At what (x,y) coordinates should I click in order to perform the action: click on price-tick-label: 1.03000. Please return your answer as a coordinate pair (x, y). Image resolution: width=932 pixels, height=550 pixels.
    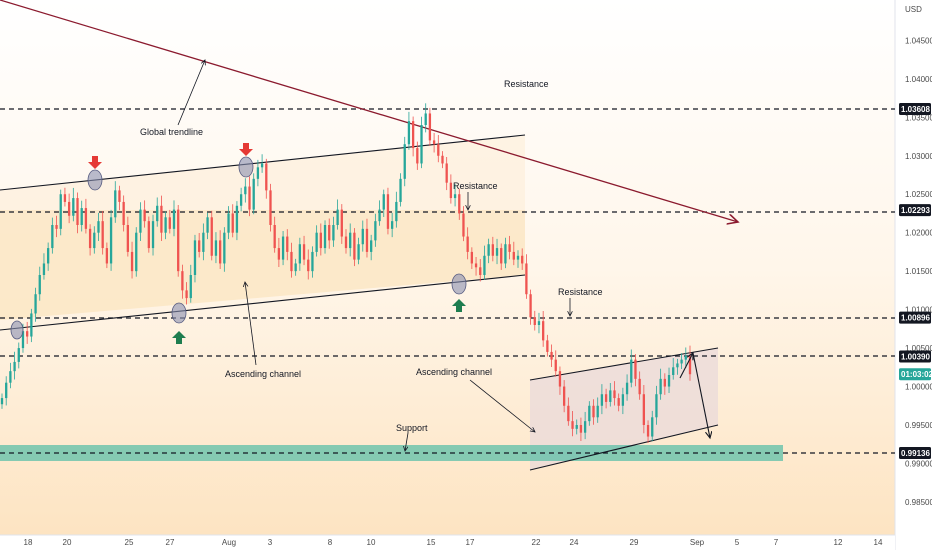
    Looking at the image, I should click on (918, 156).